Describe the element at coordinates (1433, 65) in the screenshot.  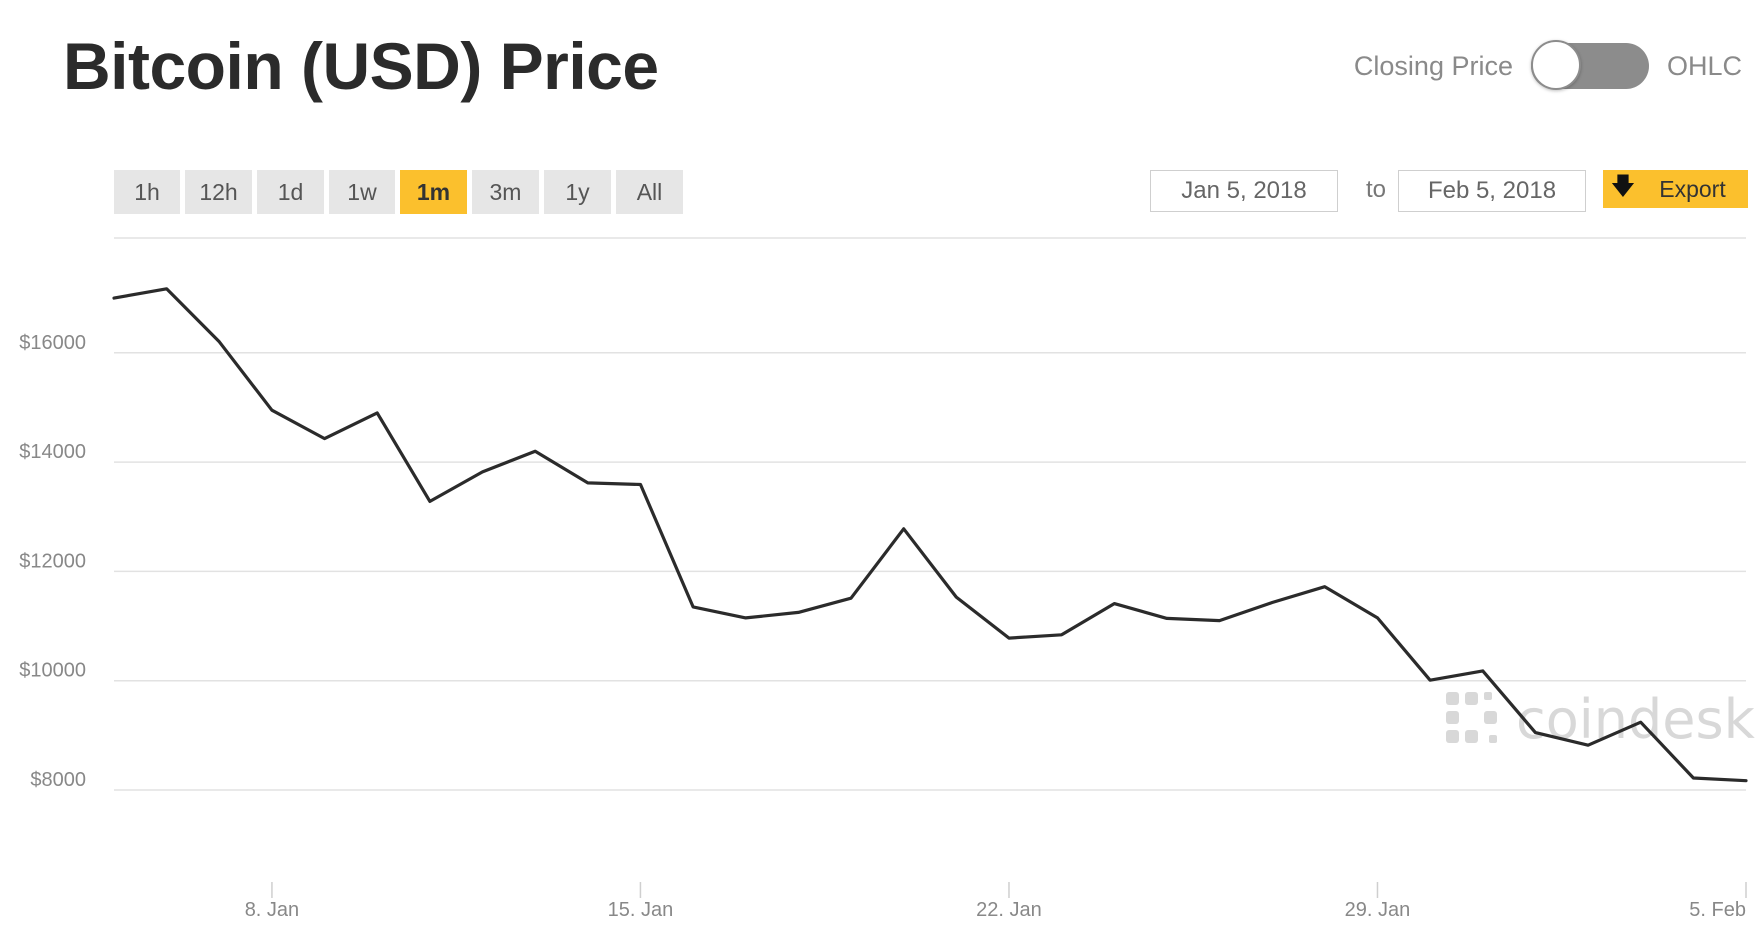
I see `closing-price-label: Closing Price` at that location.